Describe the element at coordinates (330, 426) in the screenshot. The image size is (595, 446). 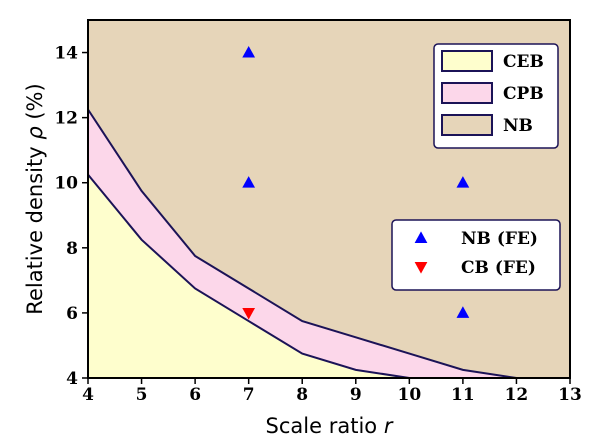
I see `x-axis-title: Scale ratio r` at that location.